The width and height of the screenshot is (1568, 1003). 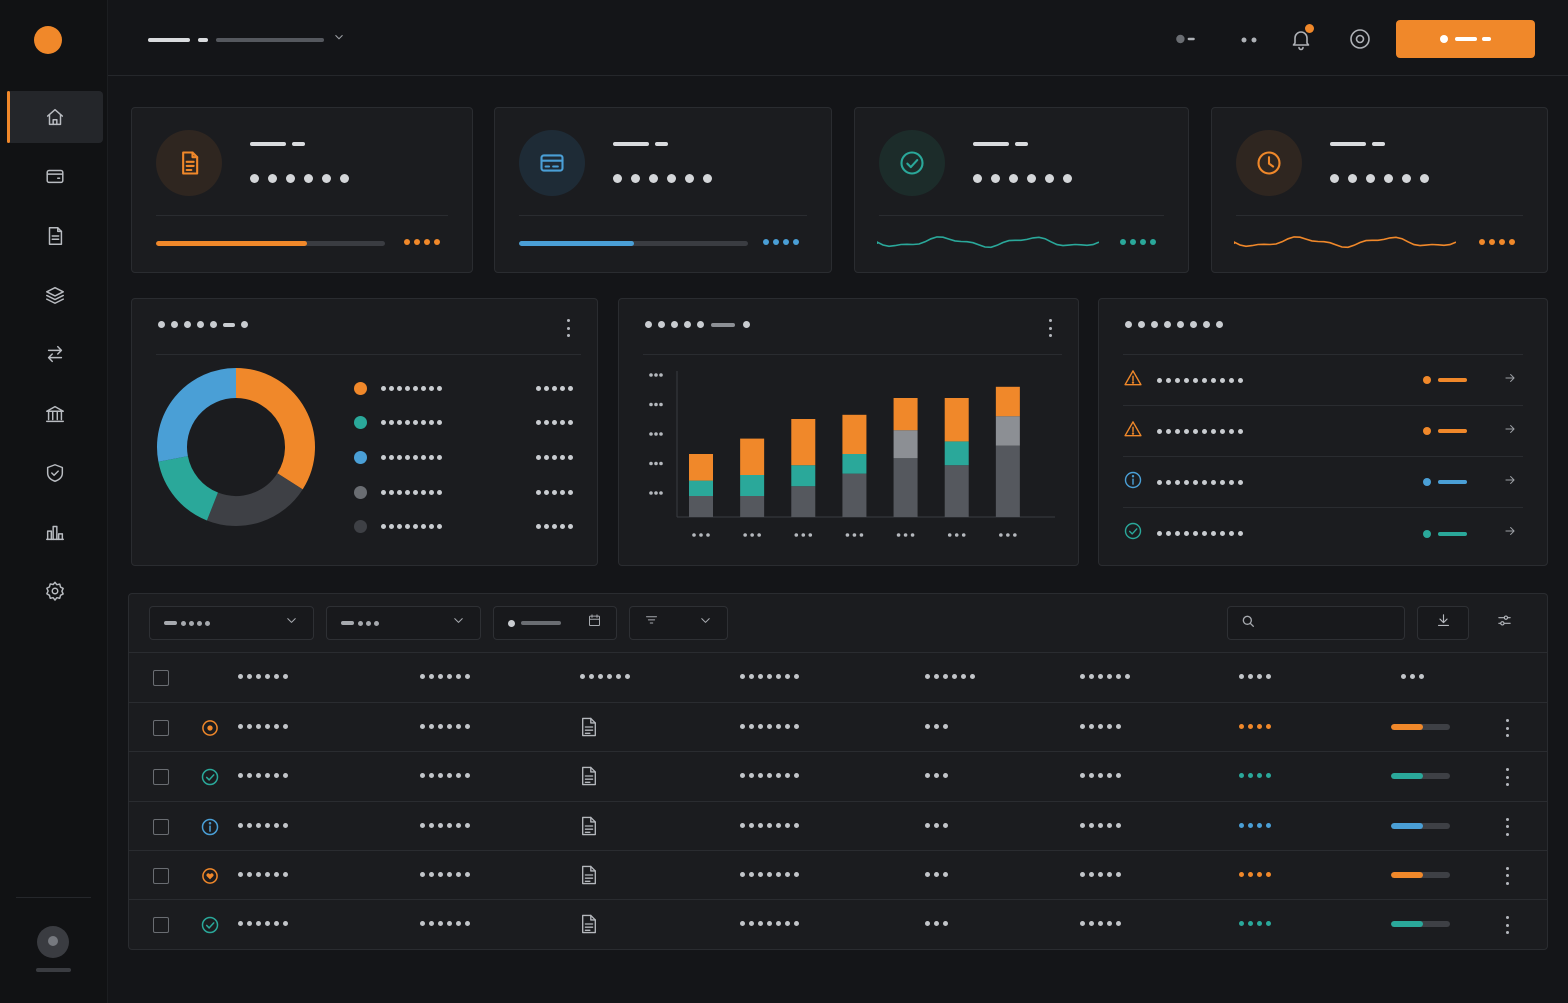 What do you see at coordinates (55, 473) in the screenshot?
I see `sidebar-item-shield` at bounding box center [55, 473].